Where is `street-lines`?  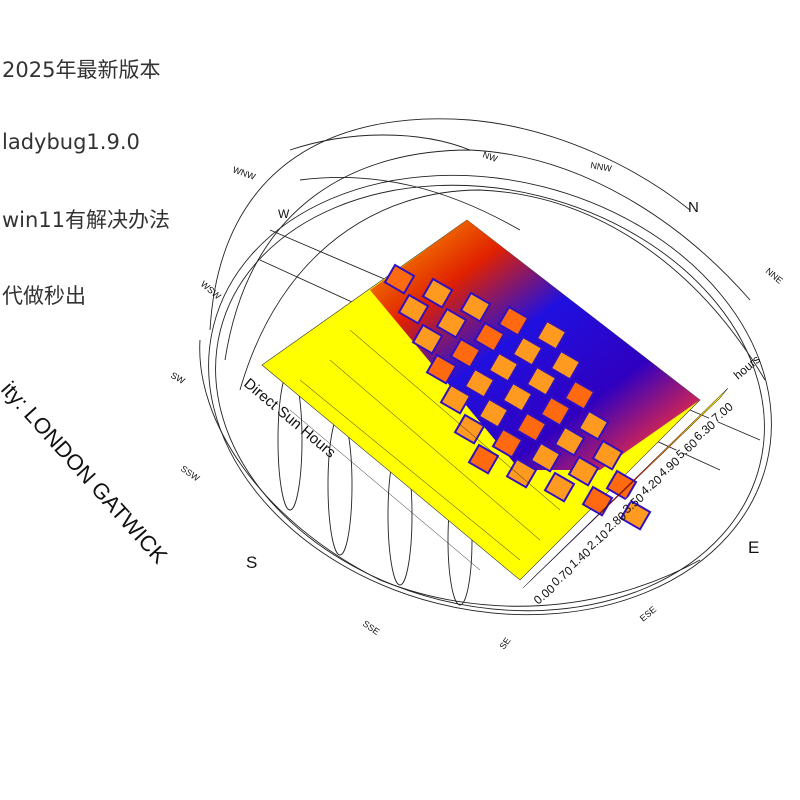 street-lines is located at coordinates (425, 450).